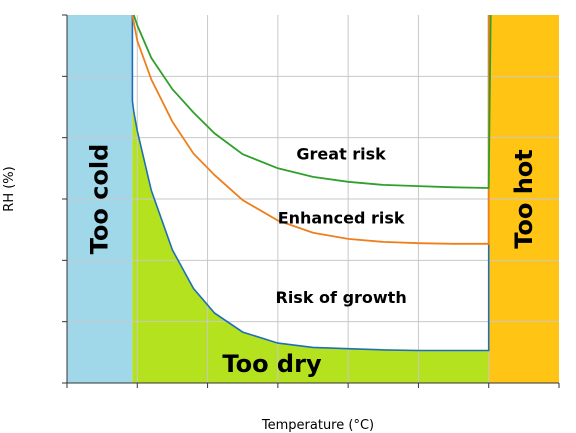 Image resolution: width=576 pixels, height=433 pixels. I want to click on label-too-hot: Too hot, so click(524, 199).